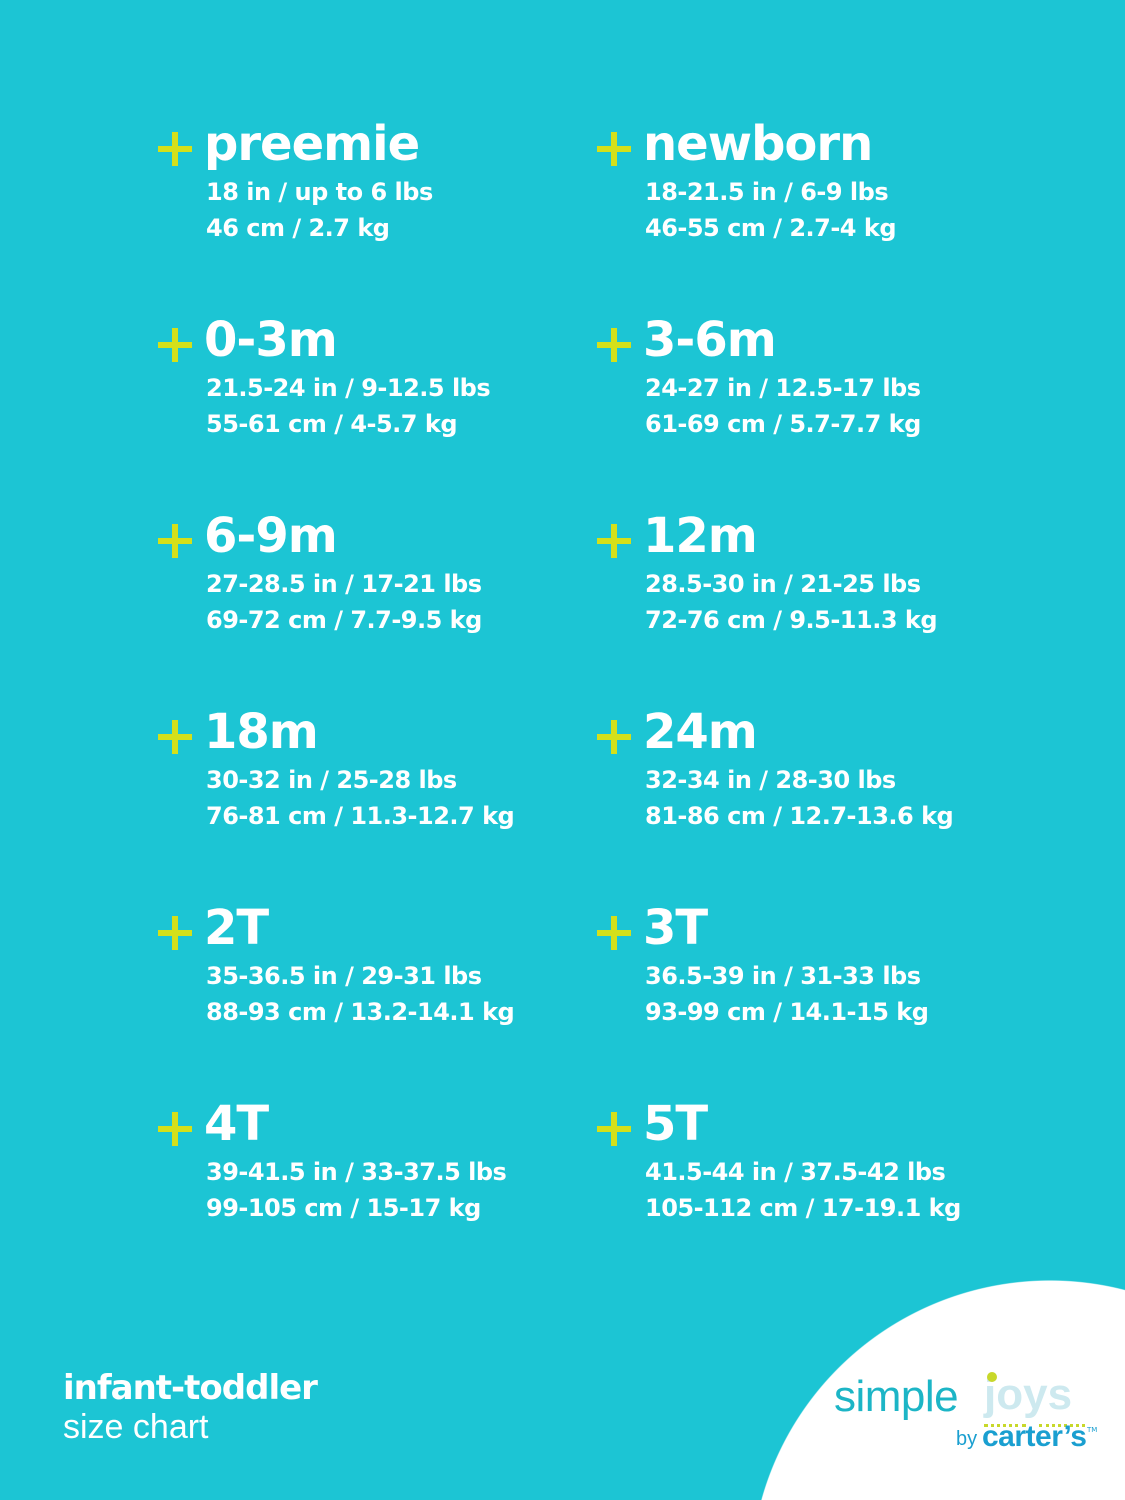  What do you see at coordinates (190, 1388) in the screenshot?
I see `caption-title: infant-toddler` at bounding box center [190, 1388].